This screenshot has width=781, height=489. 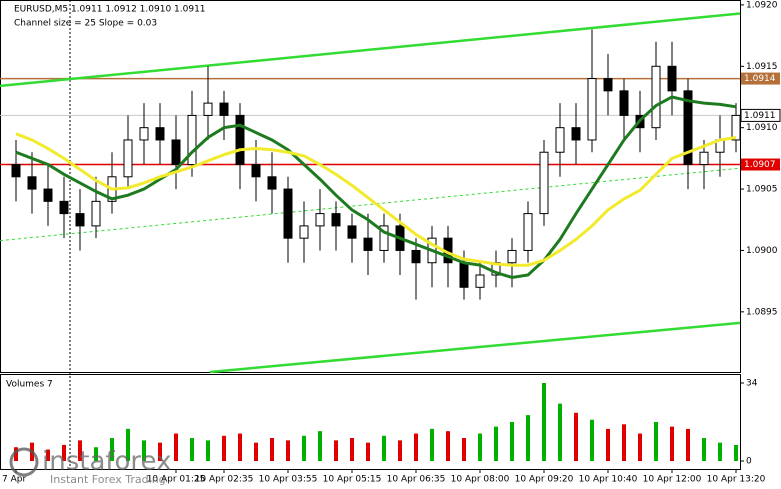 What do you see at coordinates (85, 24) in the screenshot?
I see `header-indicator: Channel size = 25 Slope = 0.03` at bounding box center [85, 24].